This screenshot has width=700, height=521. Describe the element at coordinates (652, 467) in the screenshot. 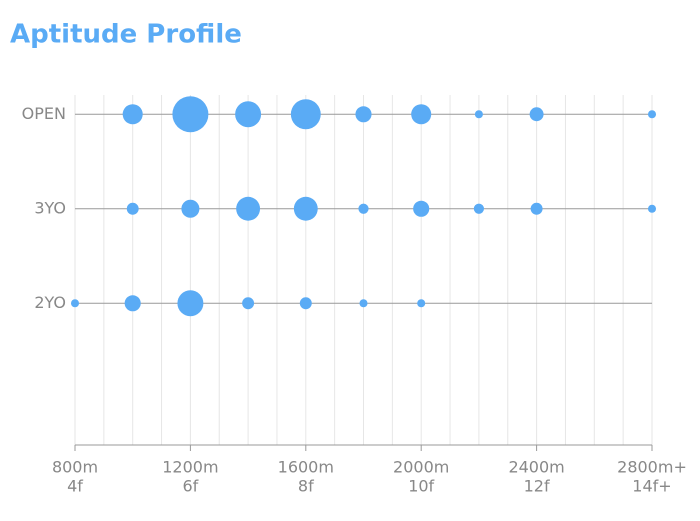

I see `x-tick-label: 2800m+` at that location.